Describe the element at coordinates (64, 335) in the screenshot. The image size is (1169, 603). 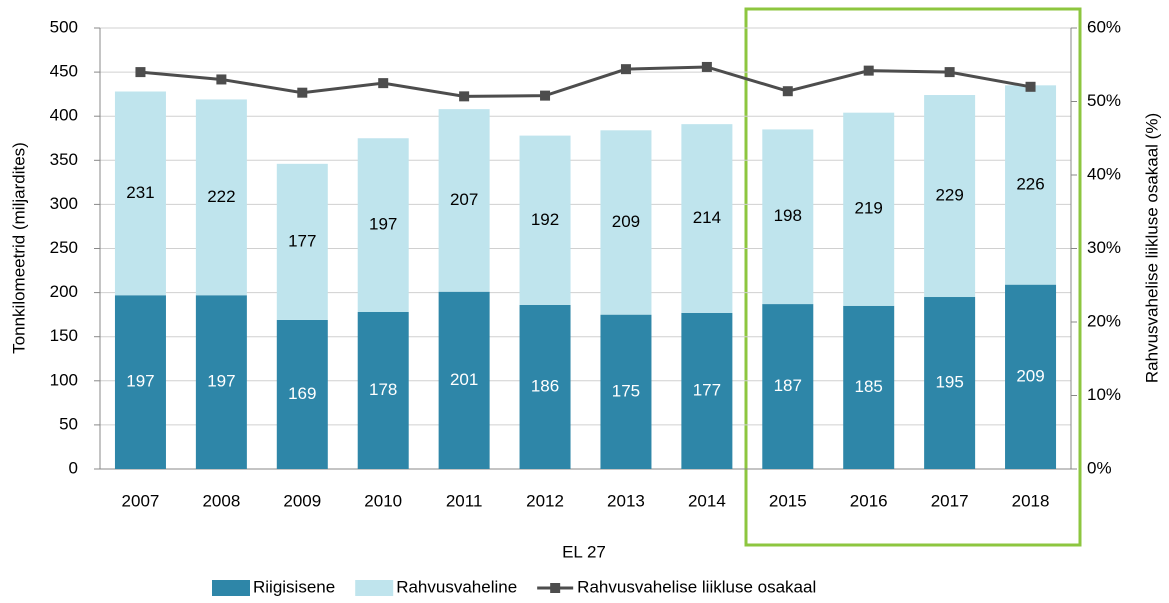
I see `y-tick-label: 150` at that location.